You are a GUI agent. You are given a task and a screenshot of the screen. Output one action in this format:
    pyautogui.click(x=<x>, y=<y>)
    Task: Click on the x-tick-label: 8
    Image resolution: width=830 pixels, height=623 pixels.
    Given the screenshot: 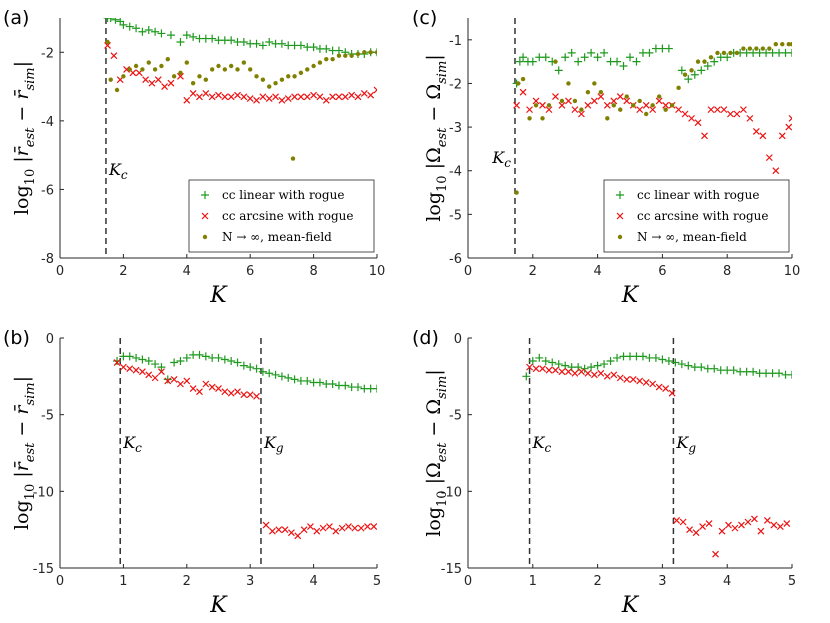 What is the action you would take?
    pyautogui.click(x=727, y=271)
    